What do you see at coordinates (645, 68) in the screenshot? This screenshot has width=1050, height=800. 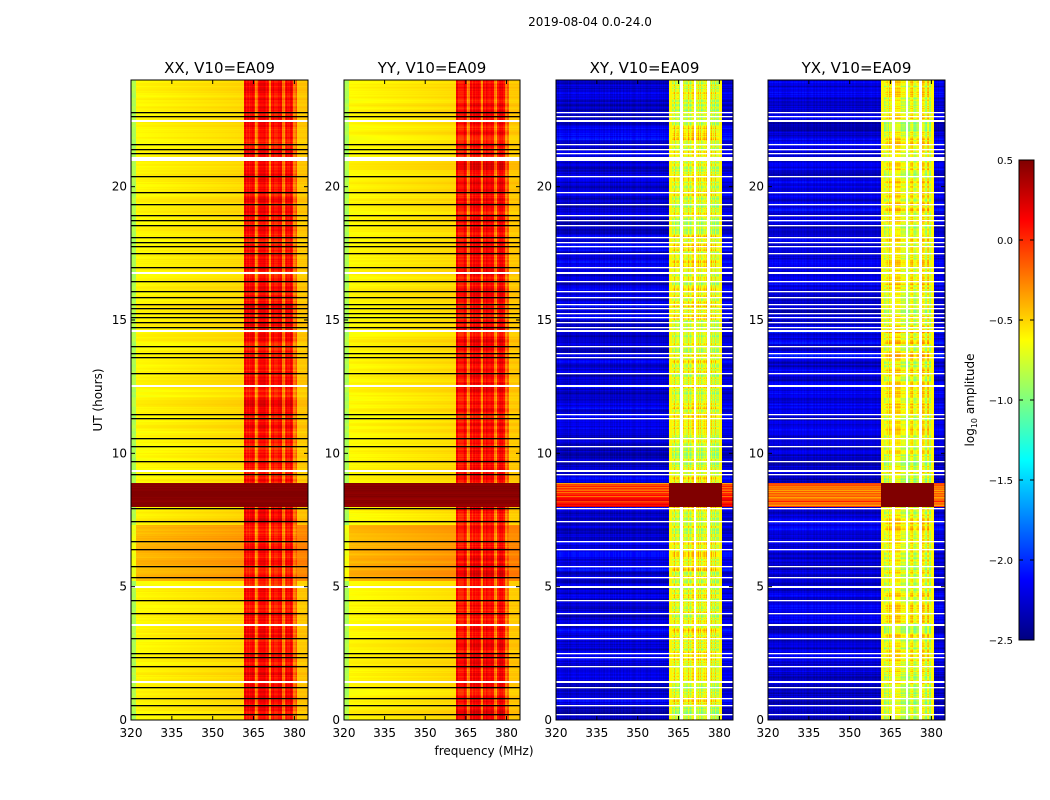 I see `panel-title: XY, V10=EA09` at bounding box center [645, 68].